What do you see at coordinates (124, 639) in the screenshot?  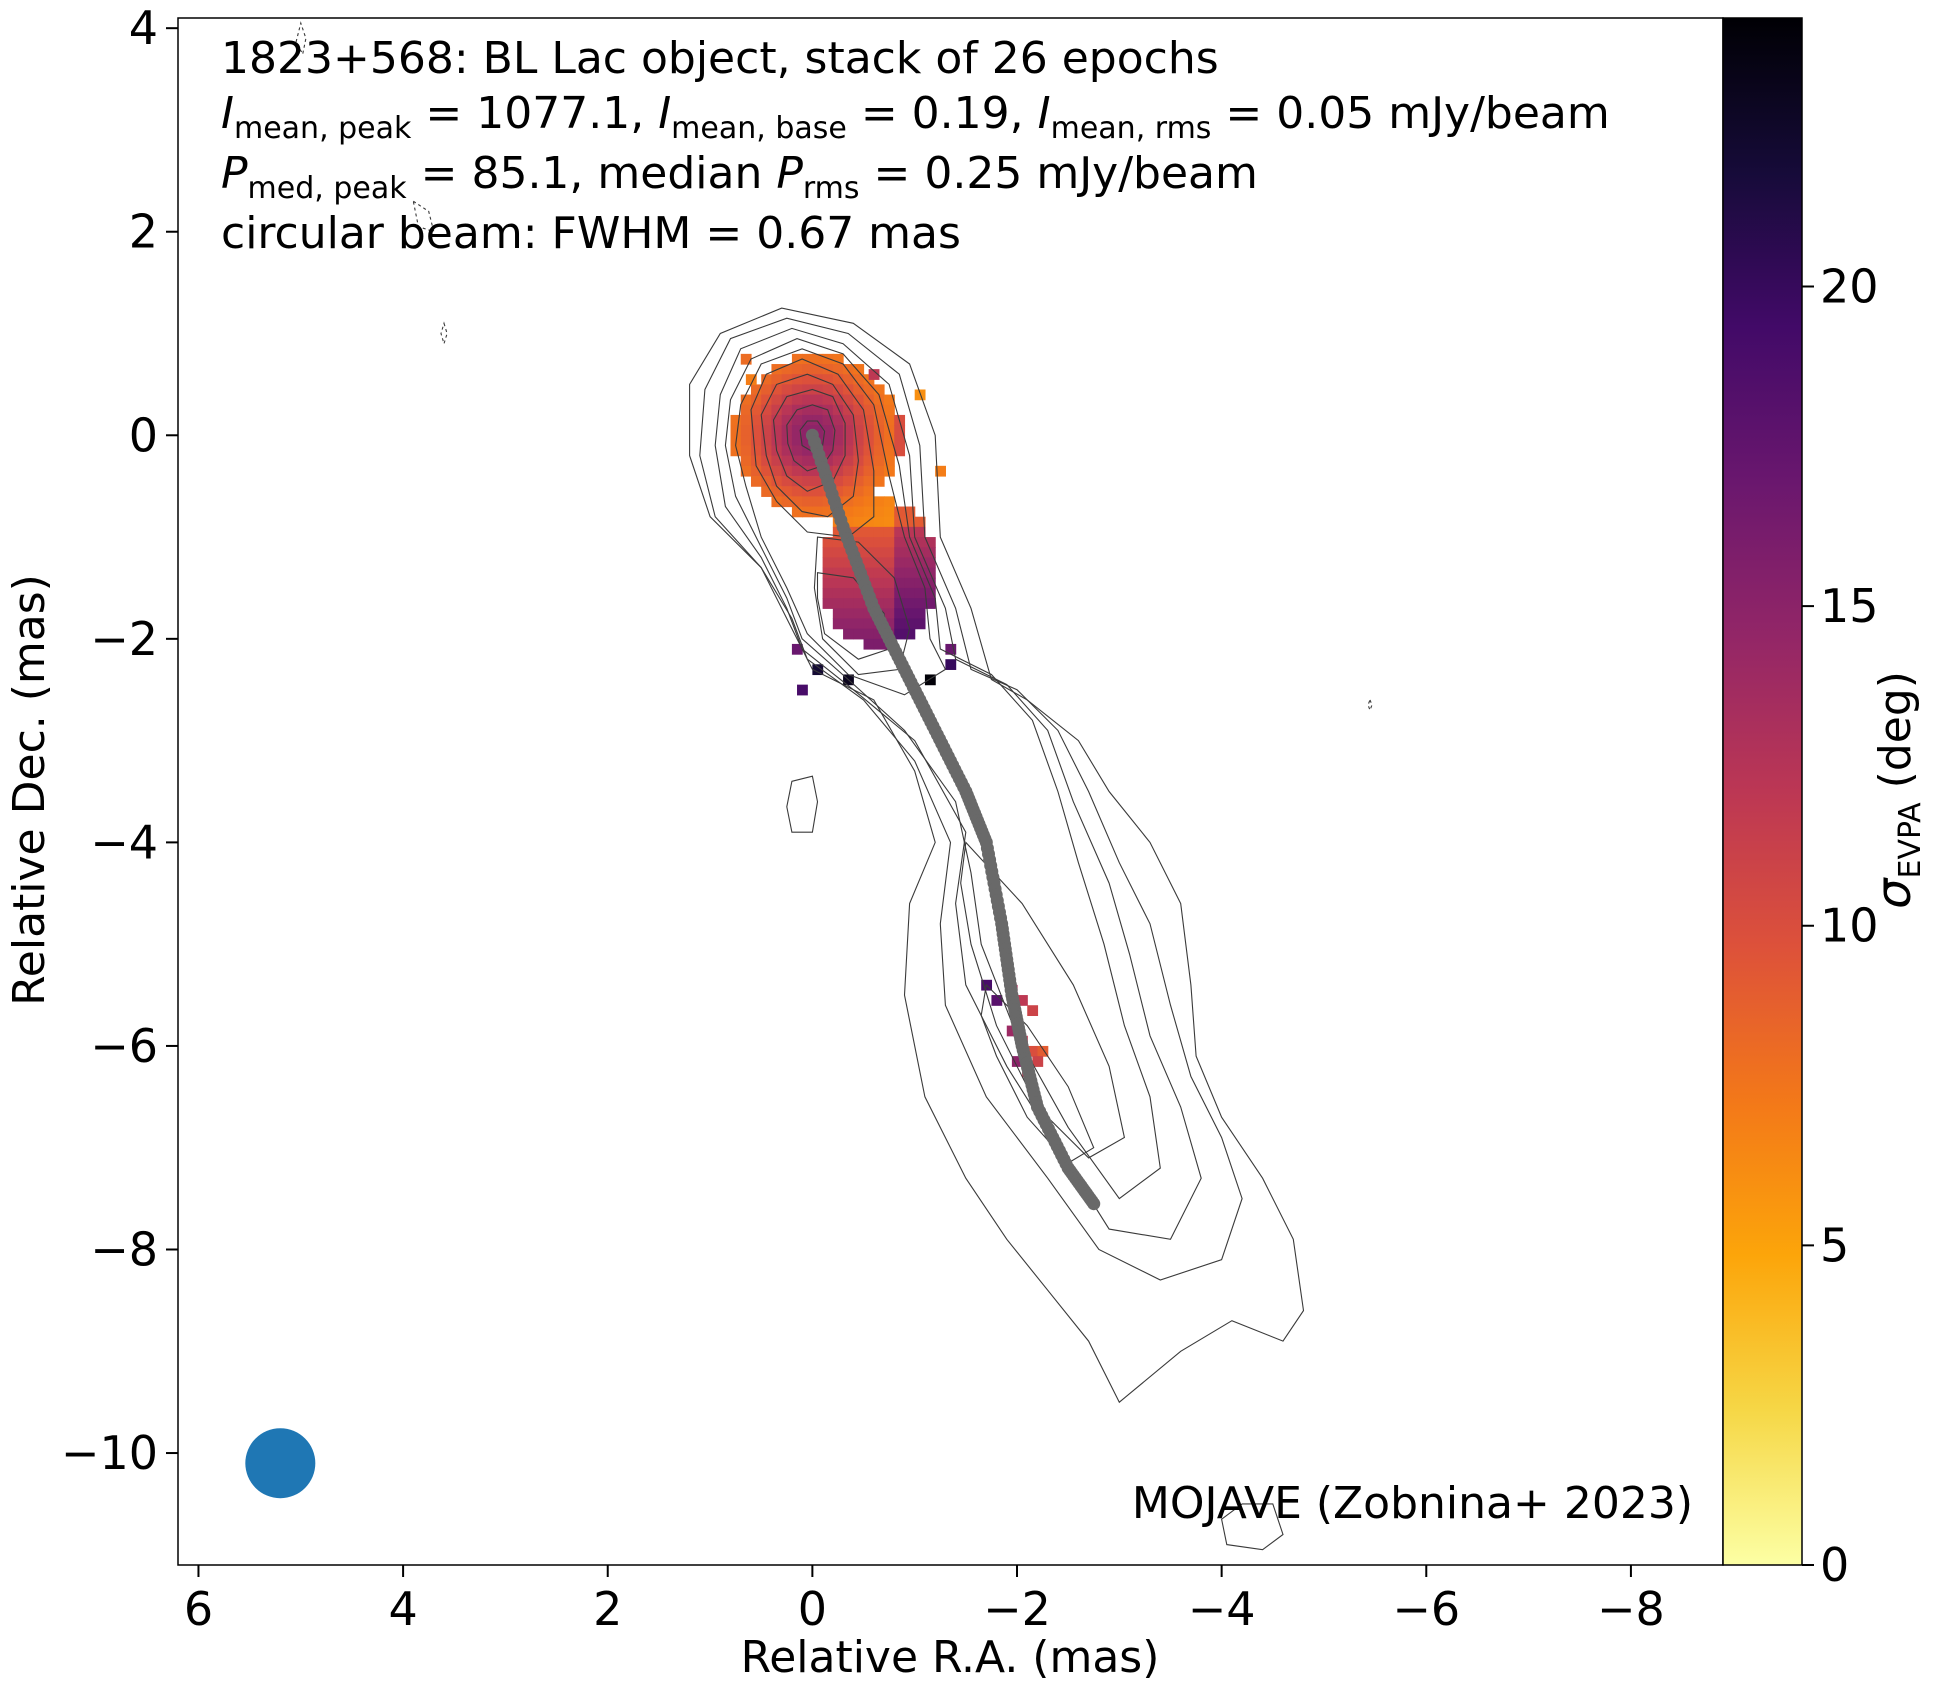 I see `y-tick-label: −2` at bounding box center [124, 639].